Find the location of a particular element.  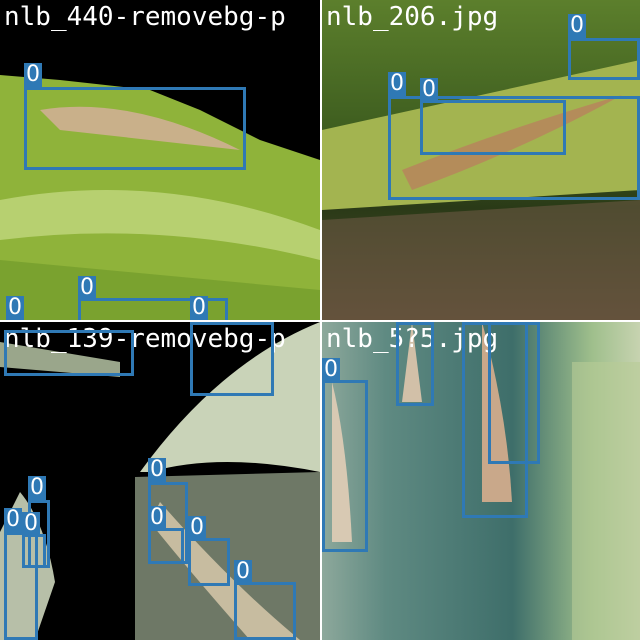

image-title-2: nlb_206.jpg is located at coordinates (412, 17).